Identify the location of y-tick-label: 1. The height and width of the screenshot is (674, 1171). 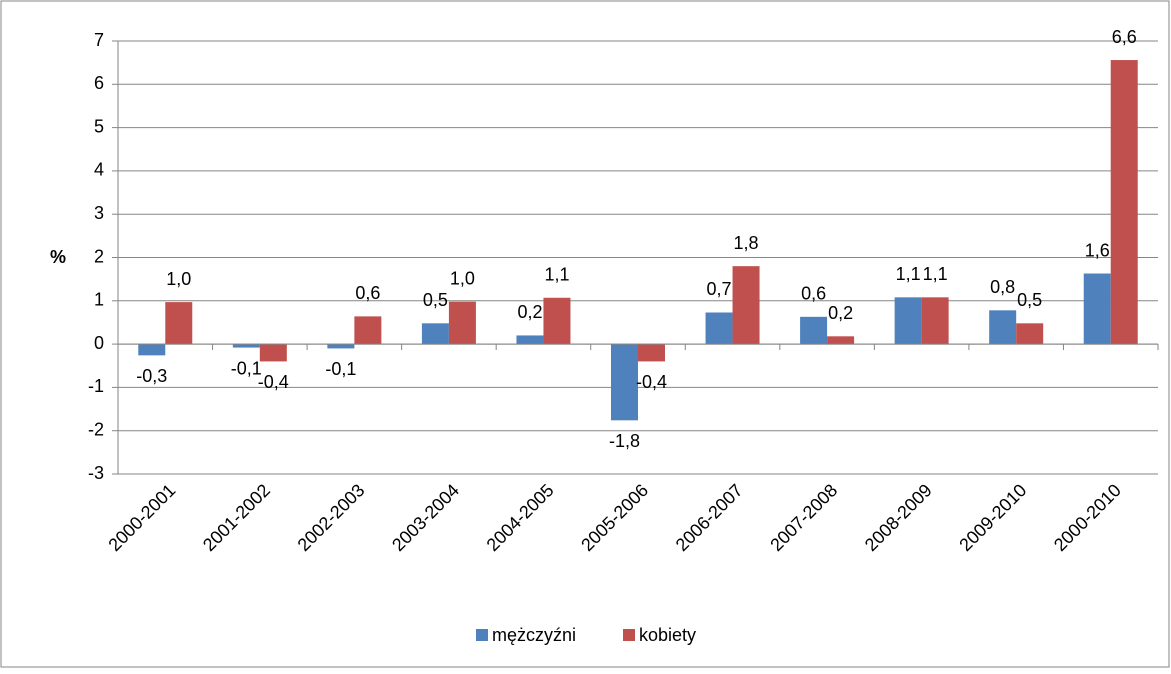
(99, 300).